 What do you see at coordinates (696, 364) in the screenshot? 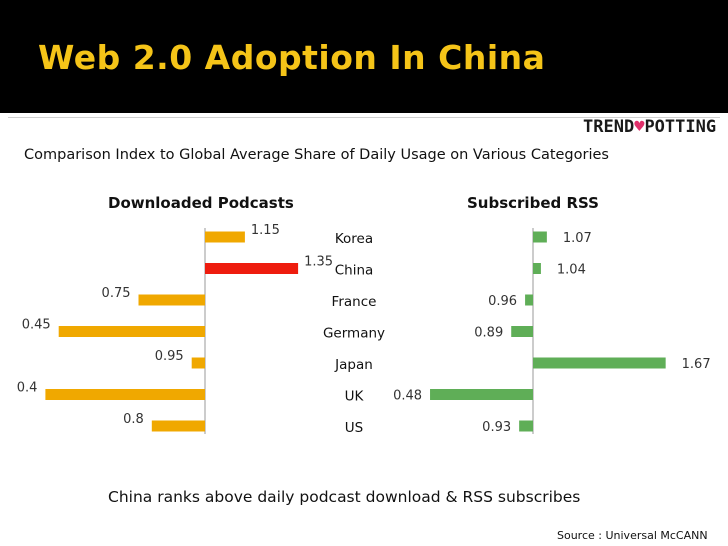
I see `rss-value-label-japan: 1.67` at bounding box center [696, 364].